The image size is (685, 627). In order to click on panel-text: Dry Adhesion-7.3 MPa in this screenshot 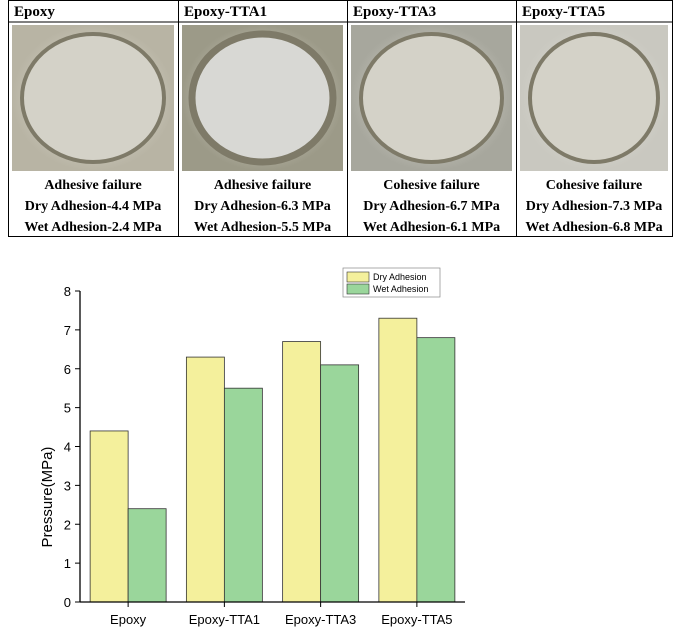, I will do `click(594, 206)`.